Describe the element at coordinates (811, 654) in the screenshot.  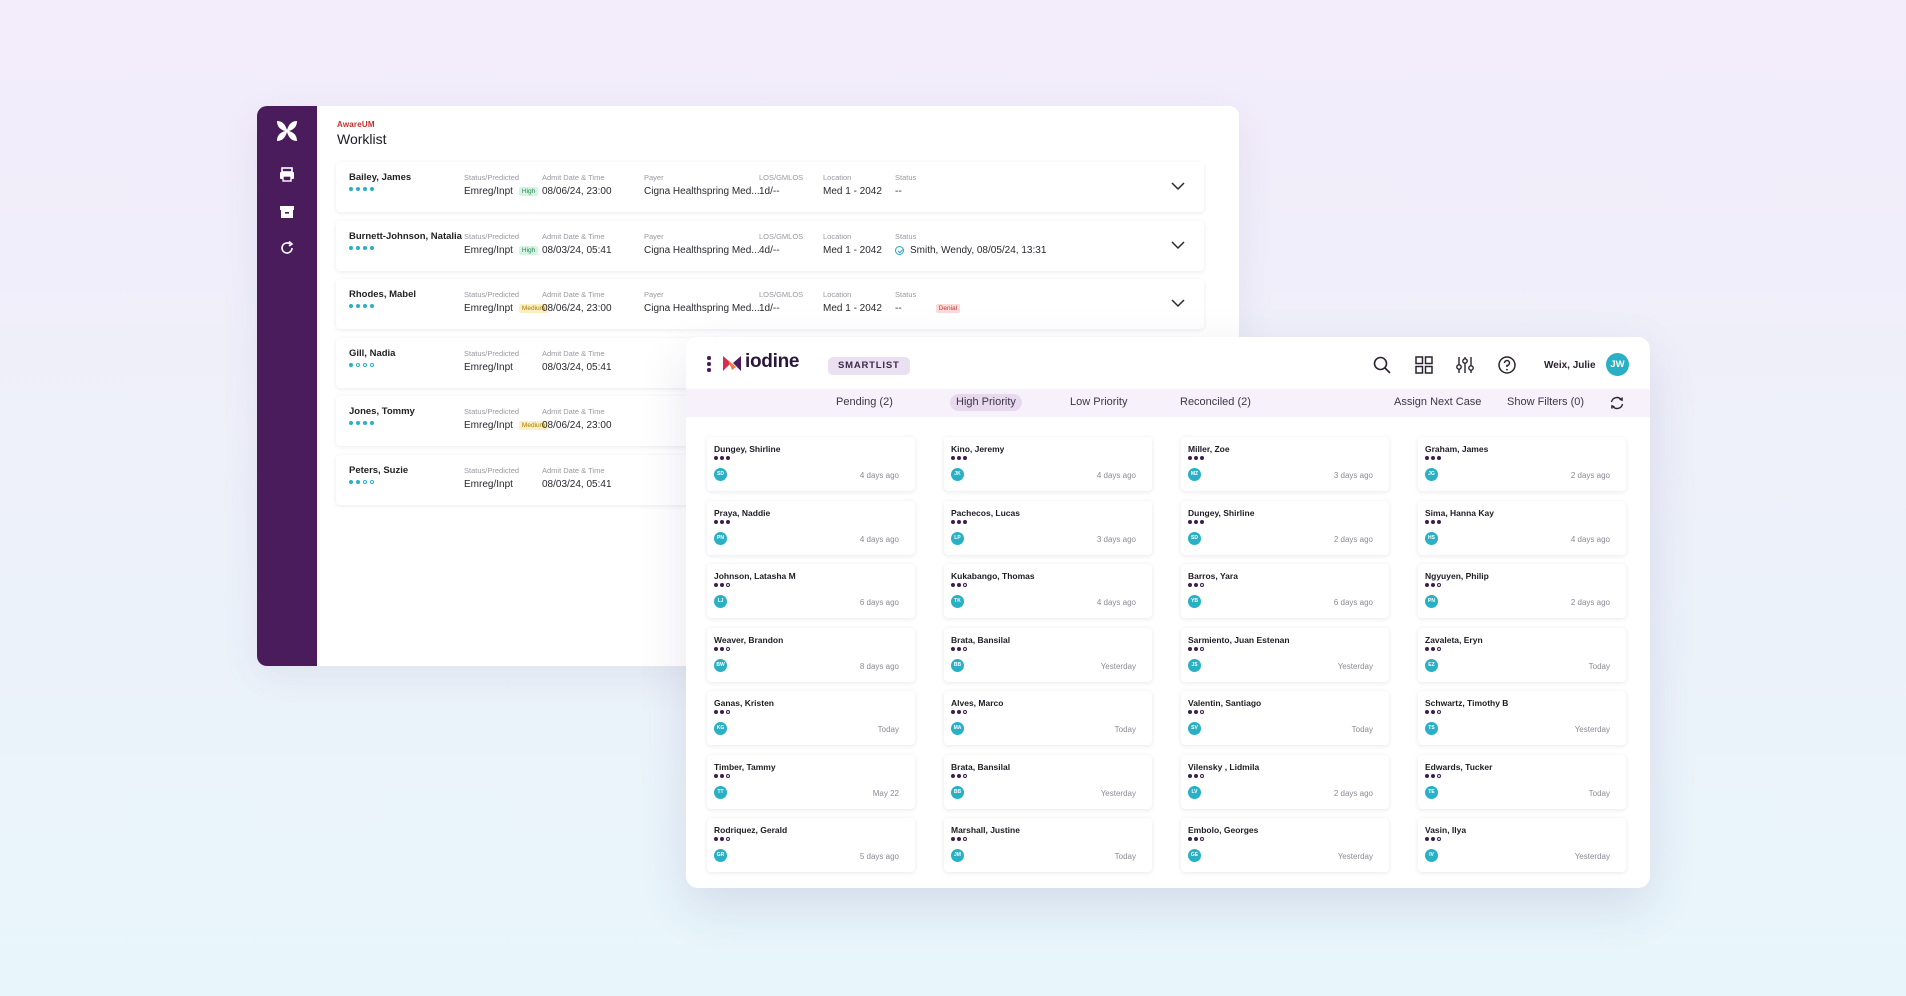
I see `case-card: Weaver, Brandon BW 8 days ago` at that location.